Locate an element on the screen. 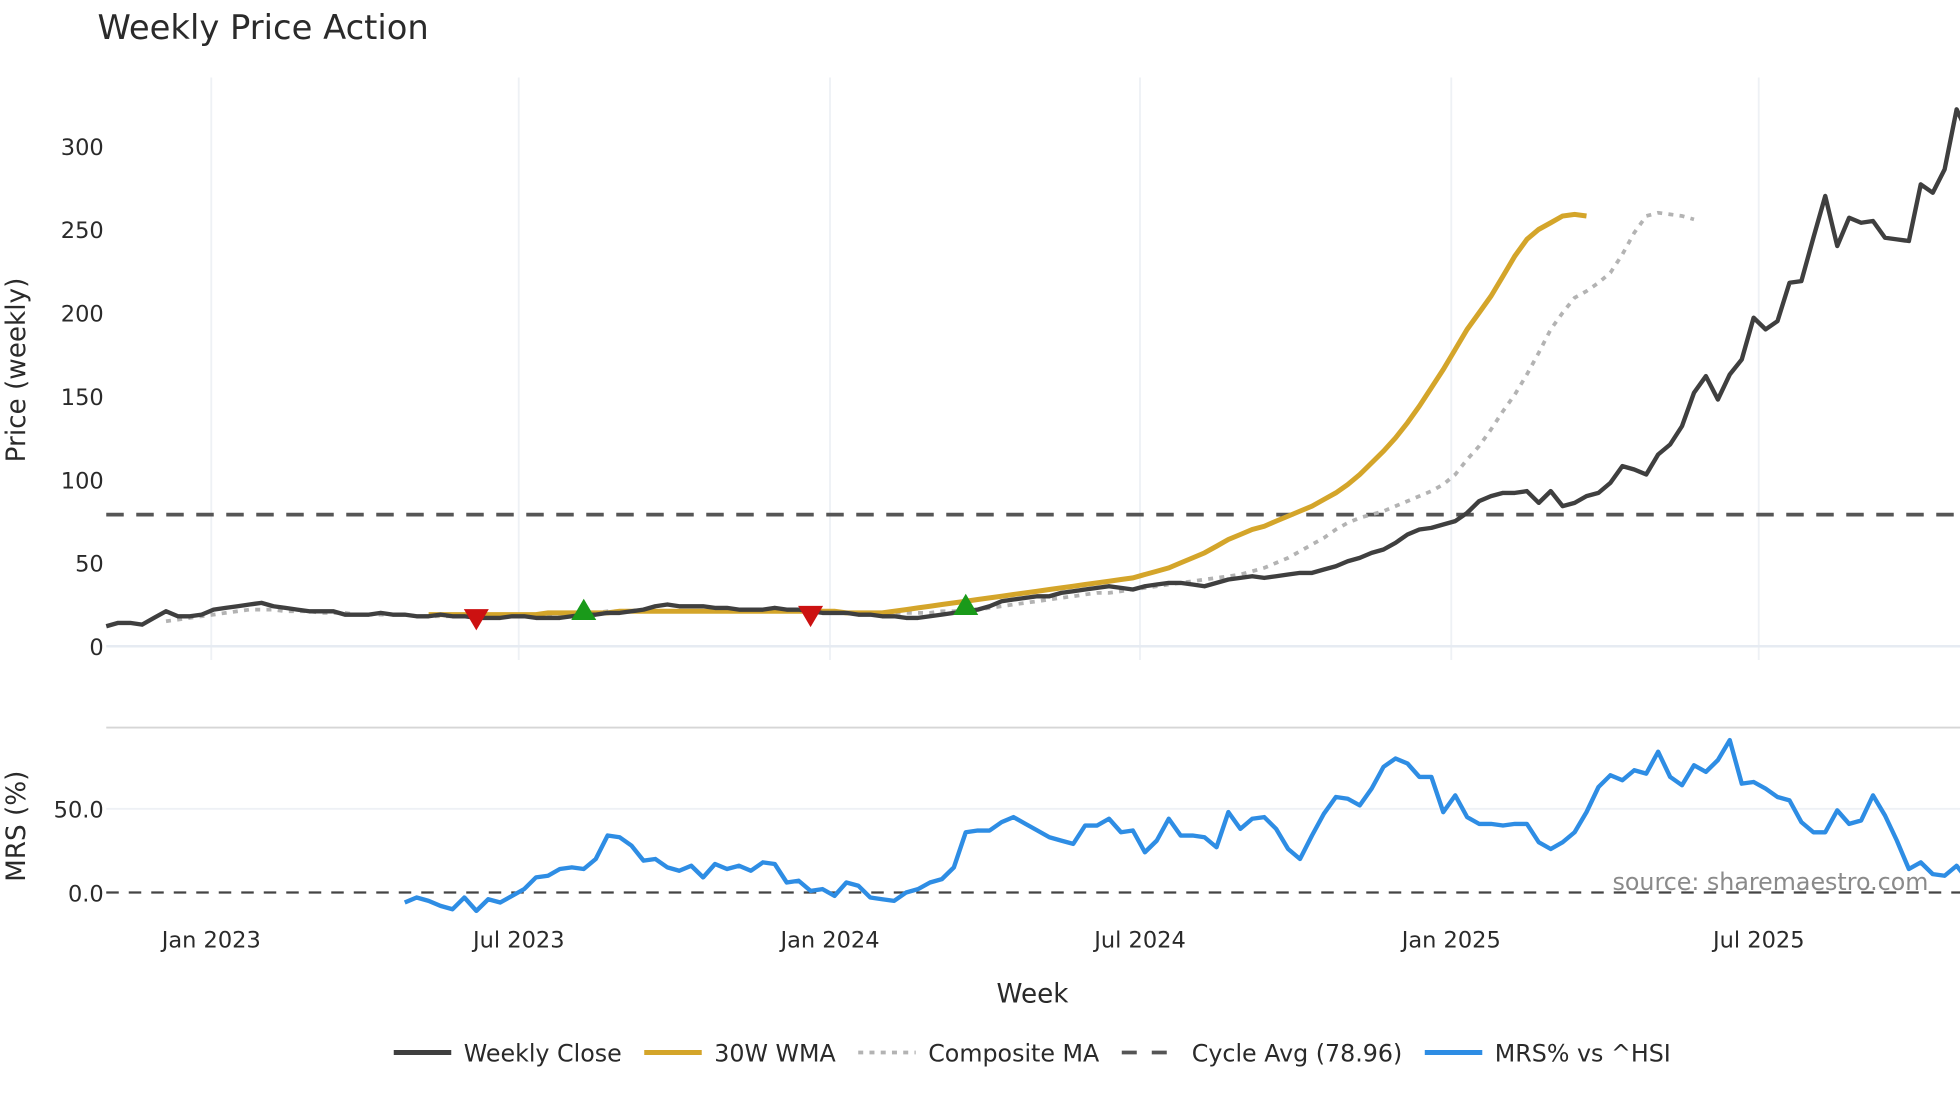  x-tick-label: Jan 2025 is located at coordinates (1450, 941).